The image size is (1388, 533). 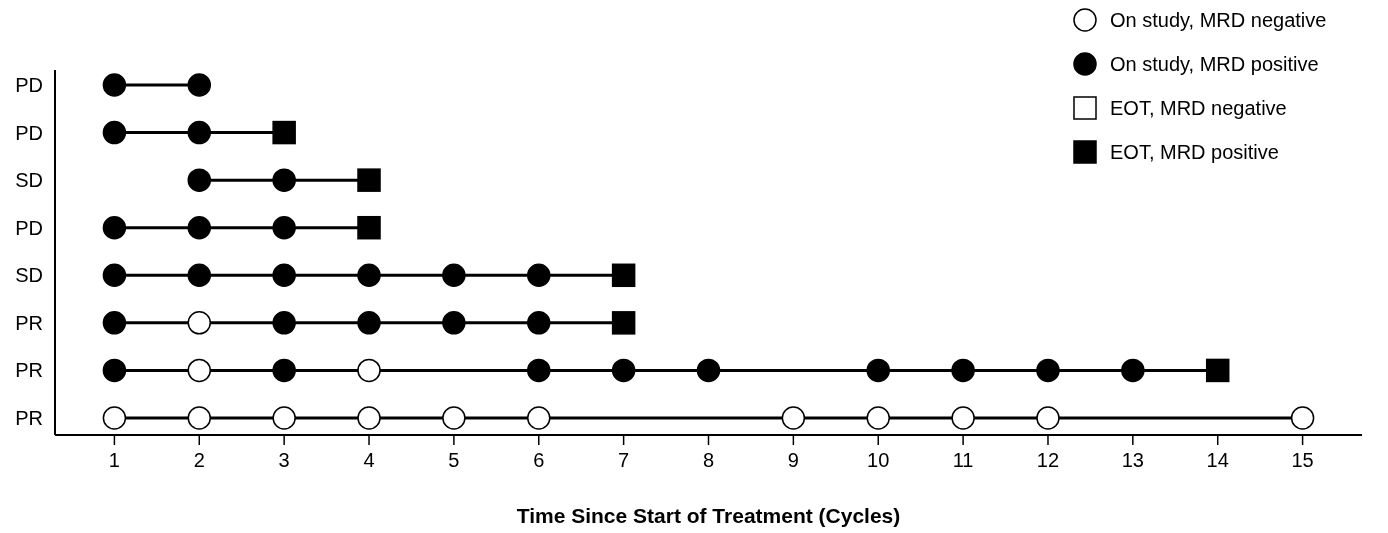 I want to click on x-tick-label: 1, so click(x=114, y=460).